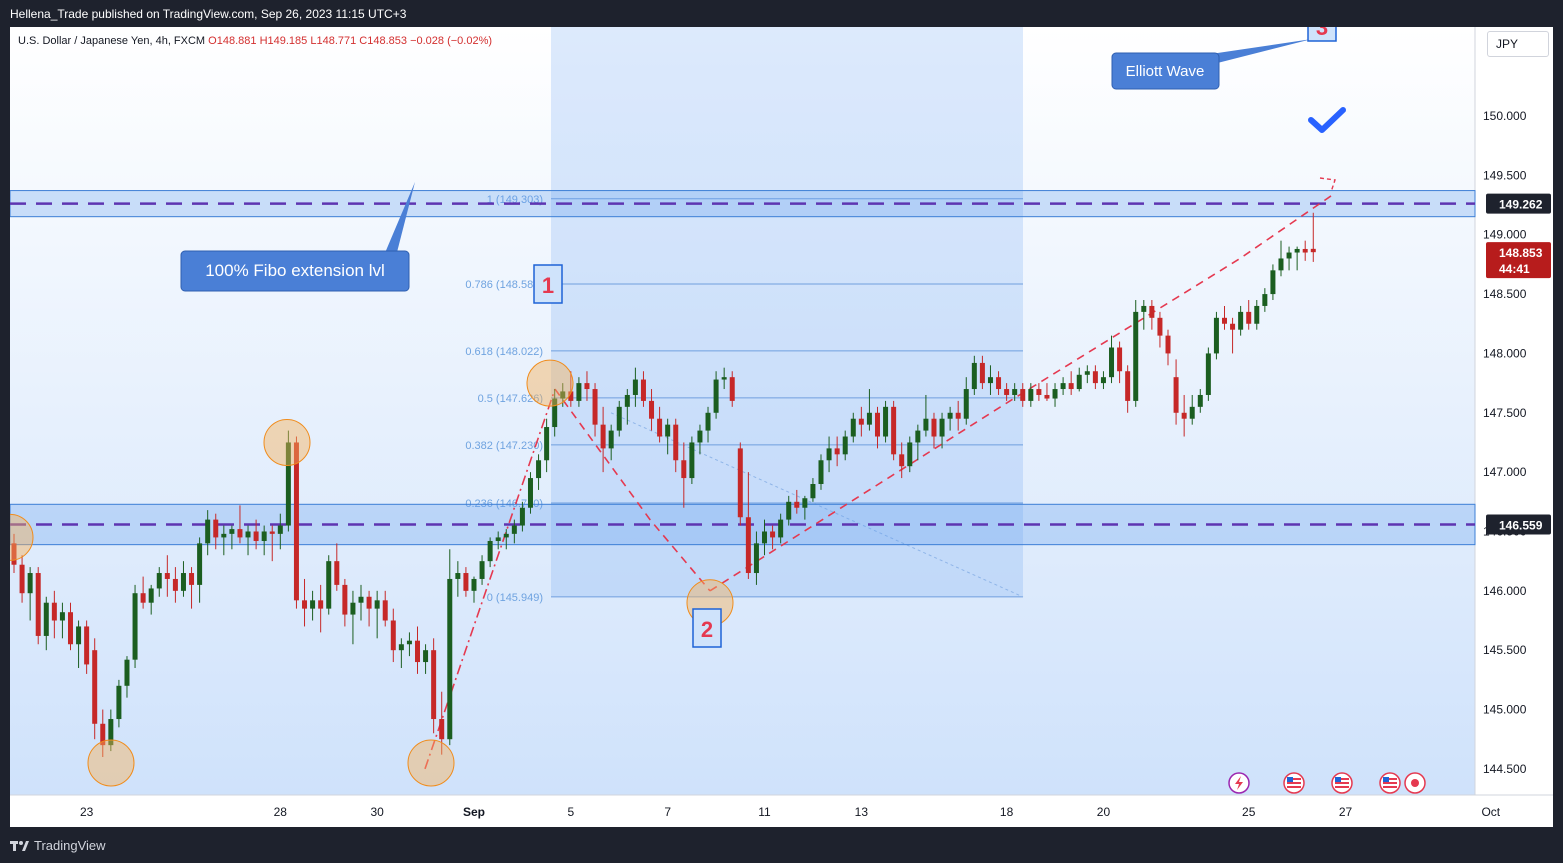 The image size is (1563, 863). What do you see at coordinates (1521, 205) in the screenshot?
I see `resistance-price-tag: 149.262` at bounding box center [1521, 205].